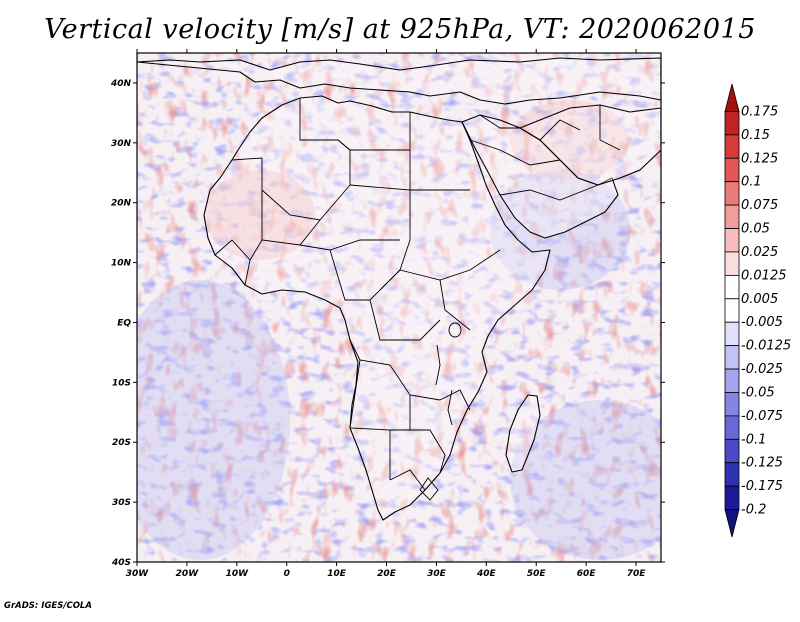 This screenshot has height=622, width=800. I want to click on colorbar-label: -0.175, so click(762, 486).